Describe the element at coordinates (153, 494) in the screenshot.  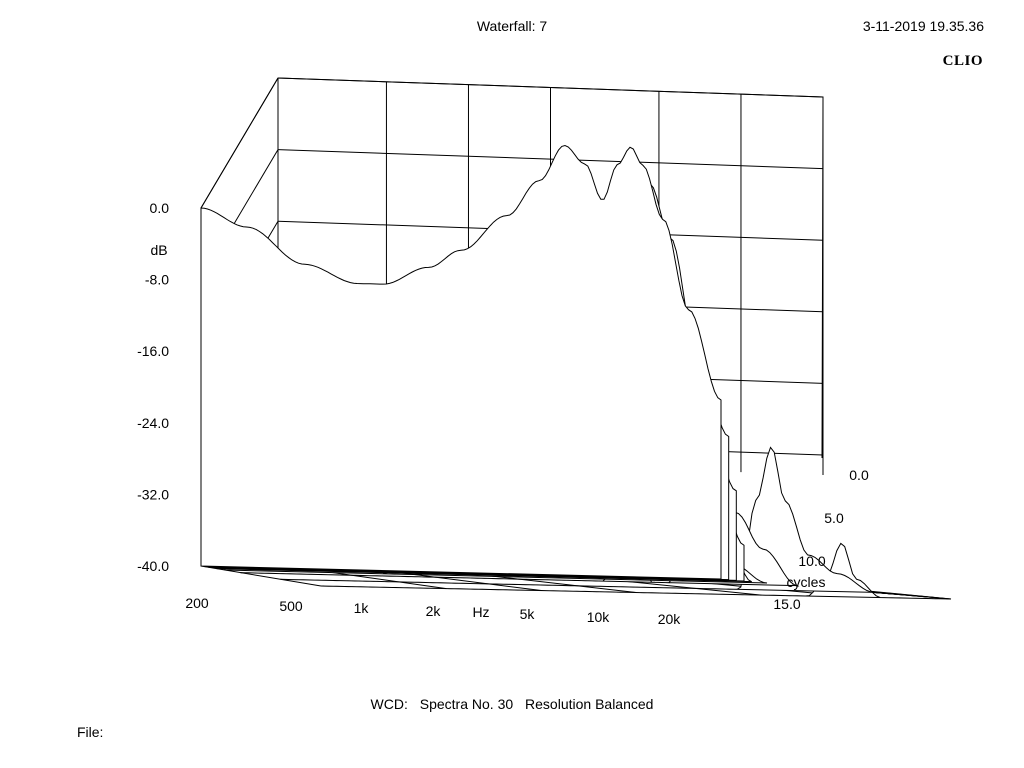
I see `y-tick-label: -32.0` at that location.